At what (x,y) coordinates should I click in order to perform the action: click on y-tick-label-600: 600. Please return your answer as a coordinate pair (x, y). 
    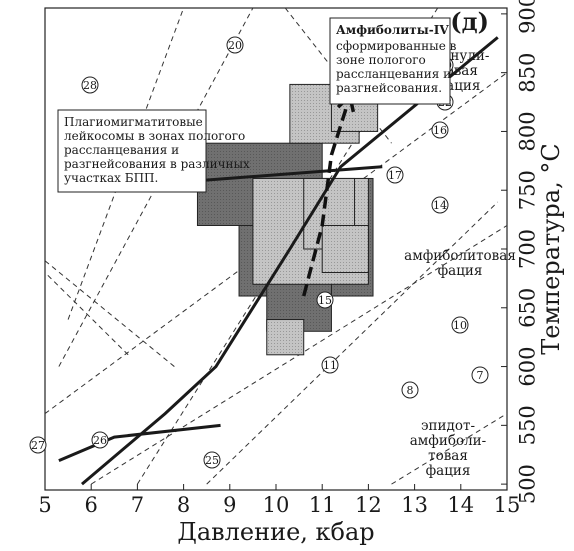
    Looking at the image, I should click on (528, 367).